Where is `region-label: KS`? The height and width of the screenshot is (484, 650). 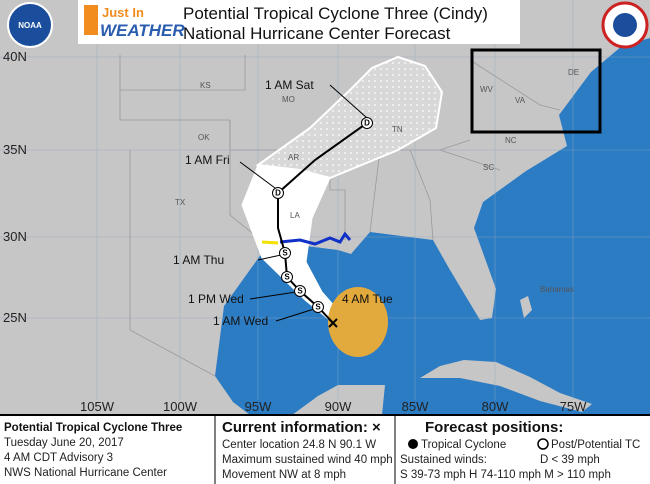
region-label: KS is located at coordinates (205, 85).